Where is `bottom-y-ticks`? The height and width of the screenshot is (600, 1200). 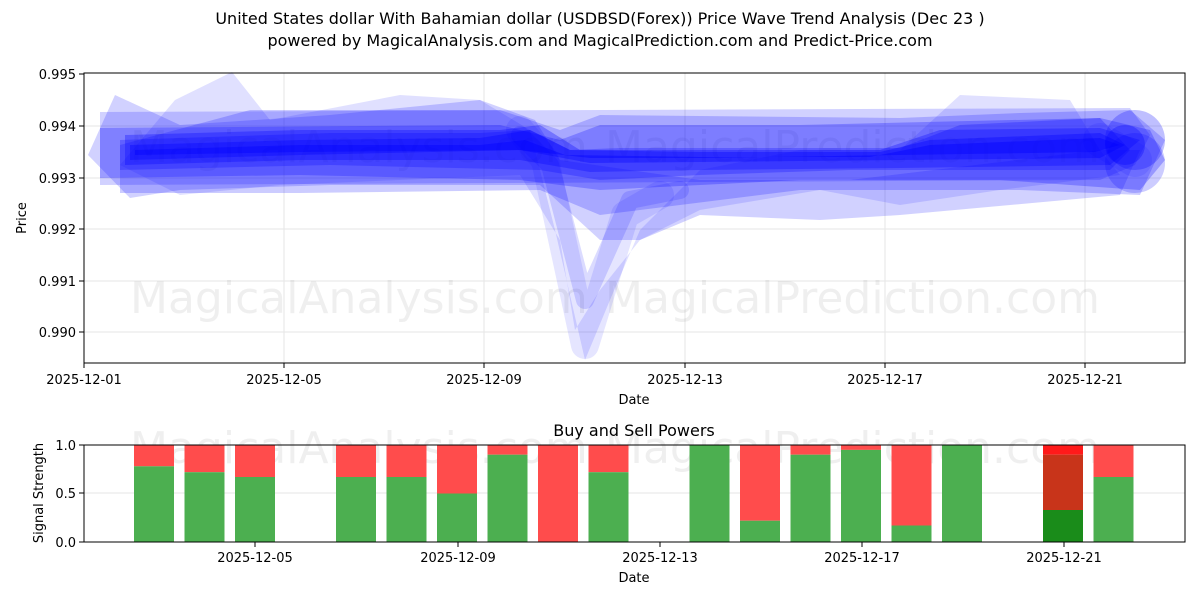 bottom-y-ticks is located at coordinates (81, 493).